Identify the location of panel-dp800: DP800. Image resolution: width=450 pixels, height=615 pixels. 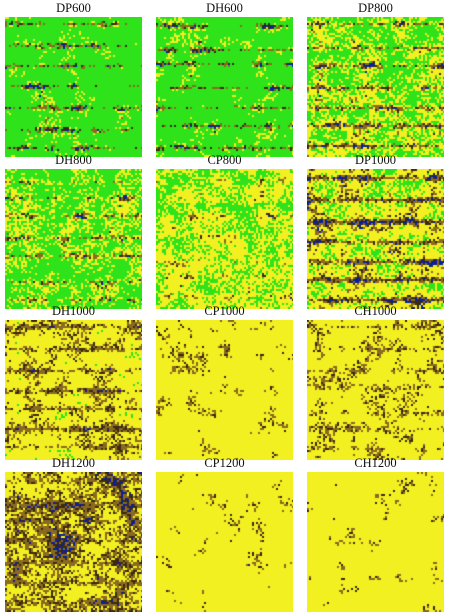
(375, 78).